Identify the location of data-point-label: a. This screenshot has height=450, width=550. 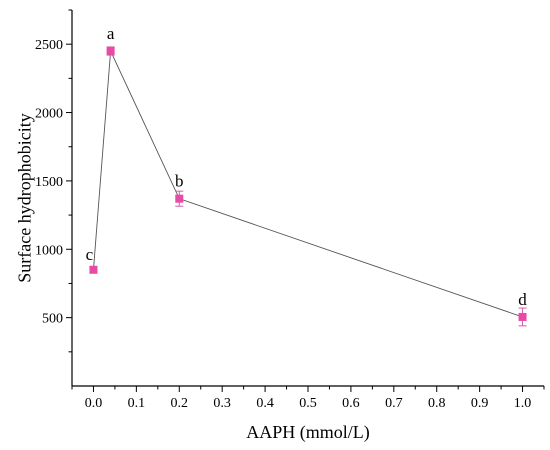
(111, 33).